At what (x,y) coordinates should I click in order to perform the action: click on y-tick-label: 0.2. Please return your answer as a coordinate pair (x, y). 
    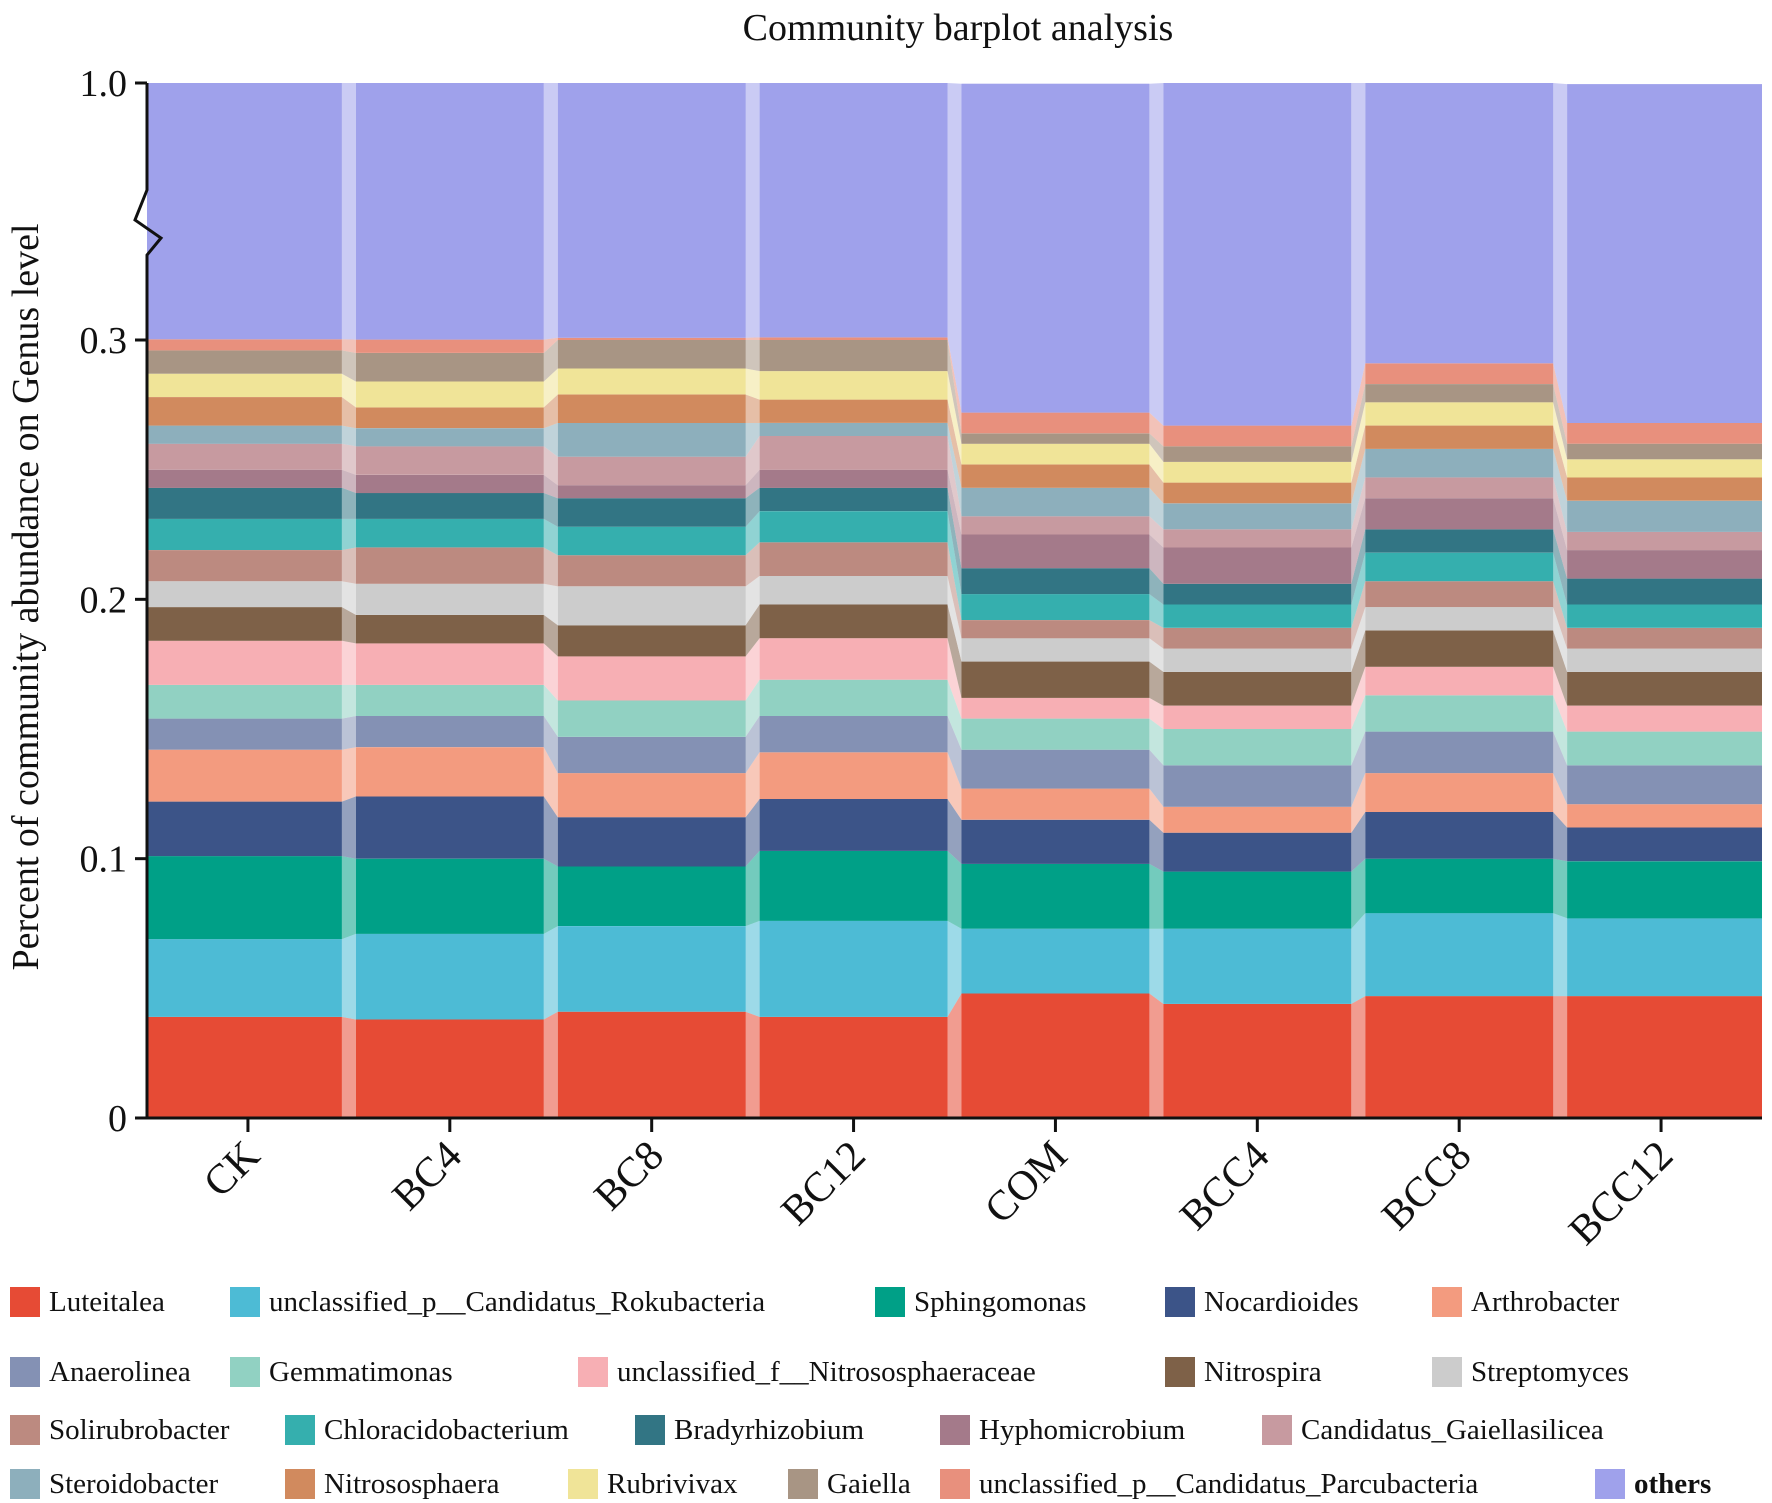
    Looking at the image, I should click on (104, 600).